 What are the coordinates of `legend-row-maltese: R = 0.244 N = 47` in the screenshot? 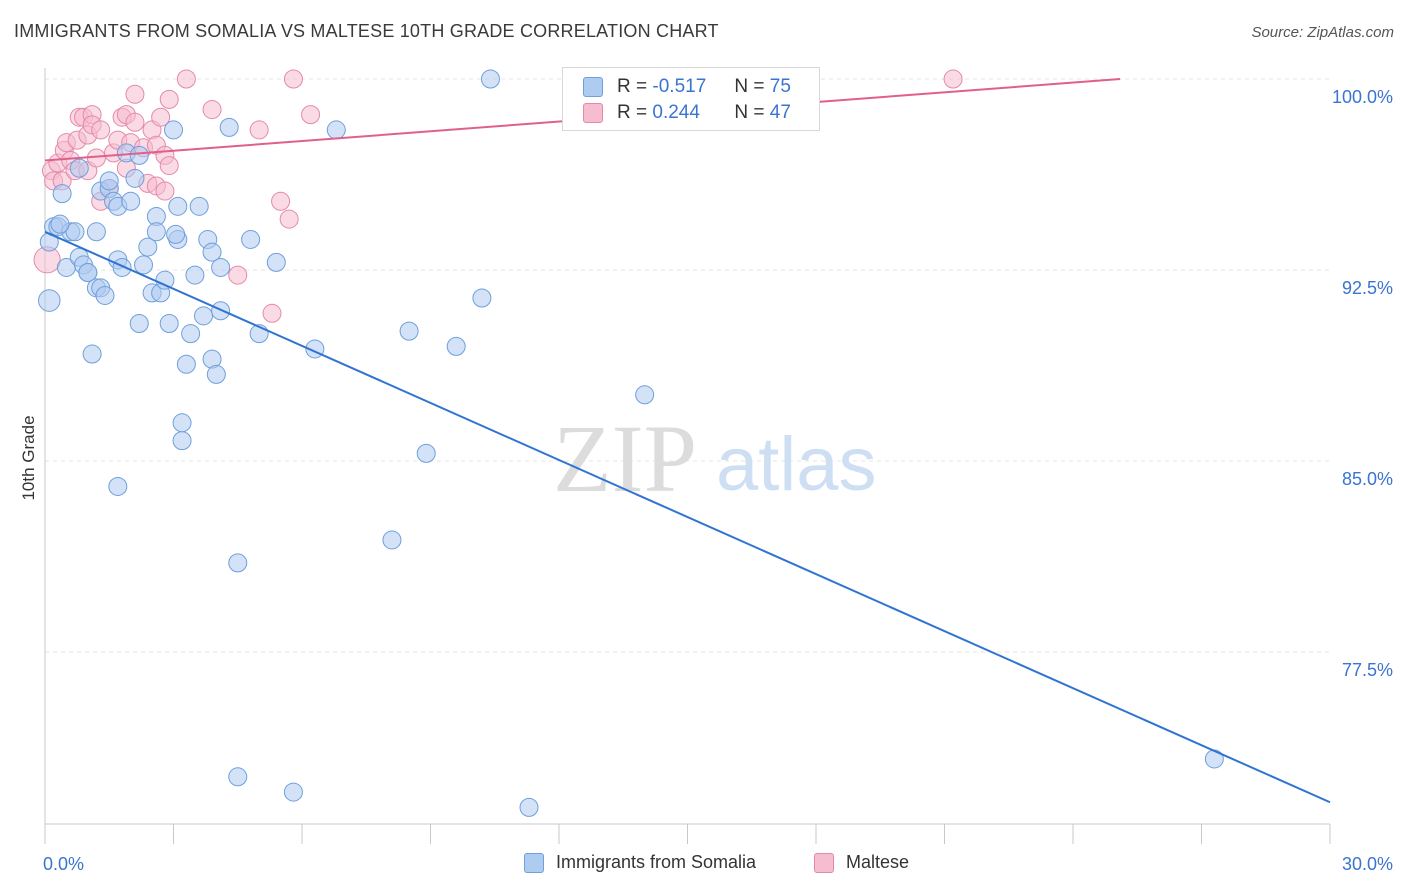 It's located at (687, 113).